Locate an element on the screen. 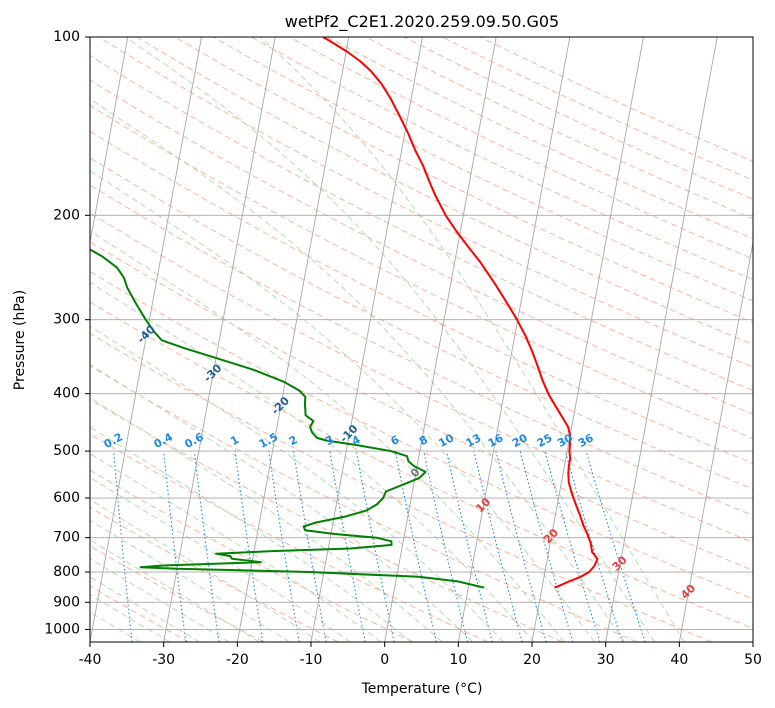  y-tick-label: 500 is located at coordinates (66, 451).